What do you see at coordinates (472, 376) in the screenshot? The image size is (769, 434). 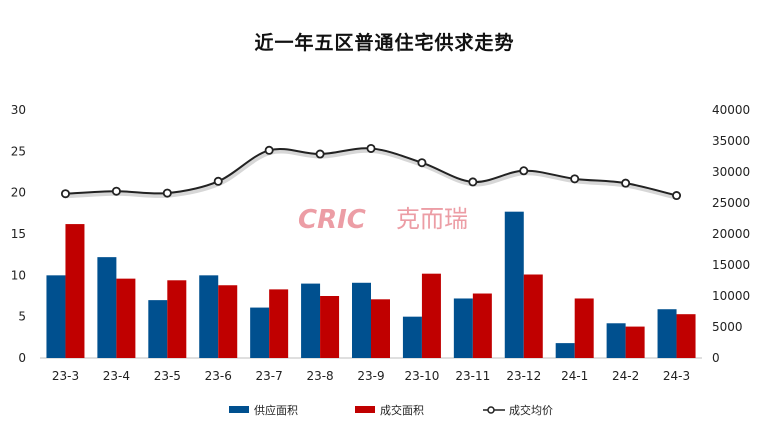 I see `x-tick-label: 23-11` at bounding box center [472, 376].